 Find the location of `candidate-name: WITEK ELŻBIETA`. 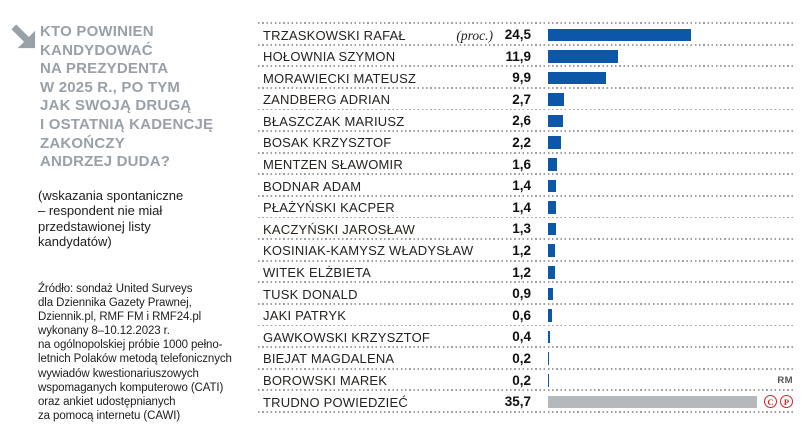

candidate-name: WITEK ELŻBIETA is located at coordinates (317, 273).